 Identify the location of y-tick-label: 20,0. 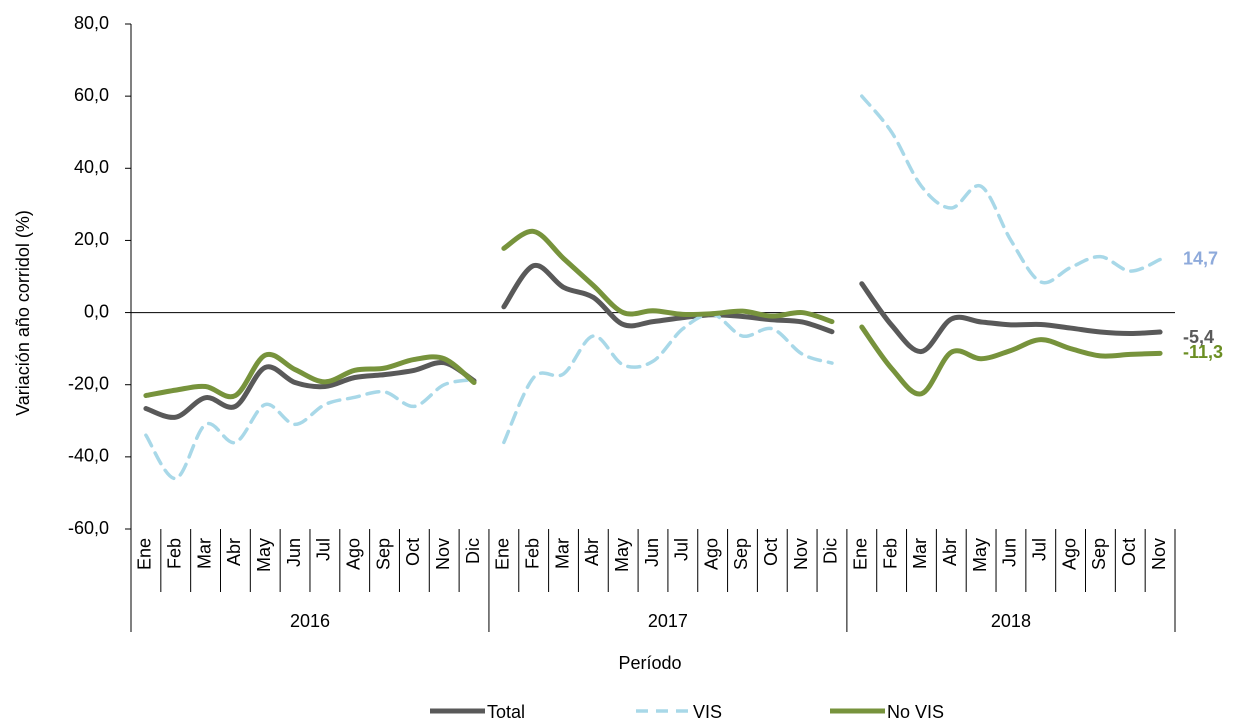
(91, 239).